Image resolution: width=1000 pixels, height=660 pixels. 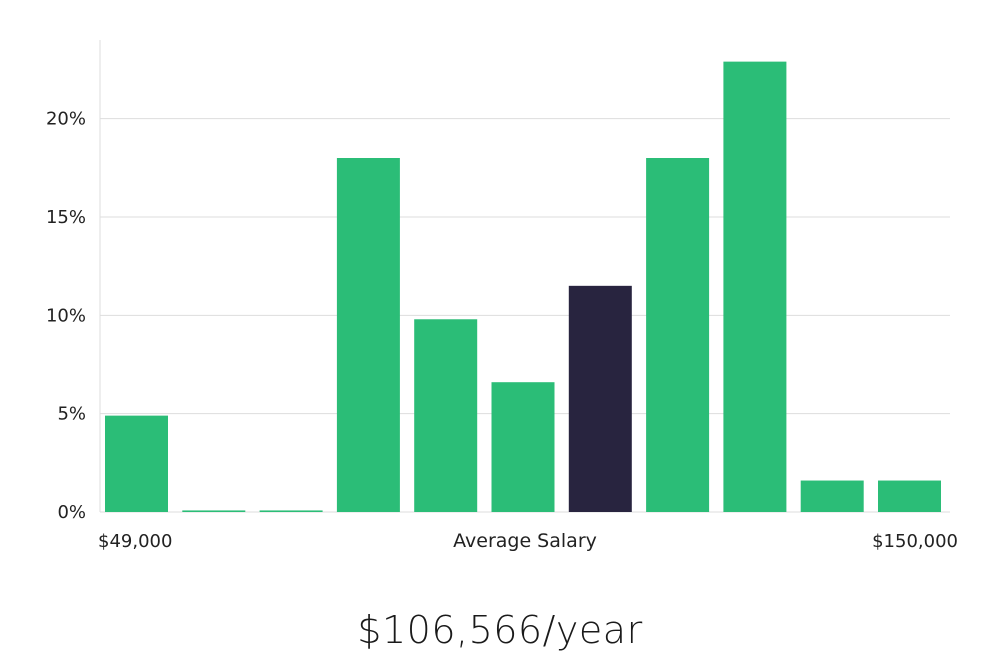 I want to click on y-tick-label: 15%, so click(x=66, y=217).